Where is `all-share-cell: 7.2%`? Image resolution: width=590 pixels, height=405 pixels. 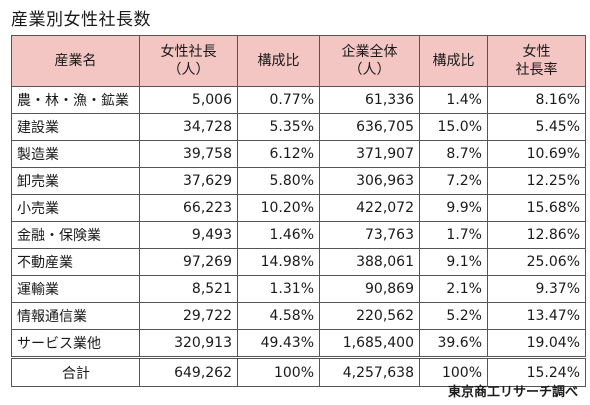
all-share-cell: 7.2% is located at coordinates (453, 181).